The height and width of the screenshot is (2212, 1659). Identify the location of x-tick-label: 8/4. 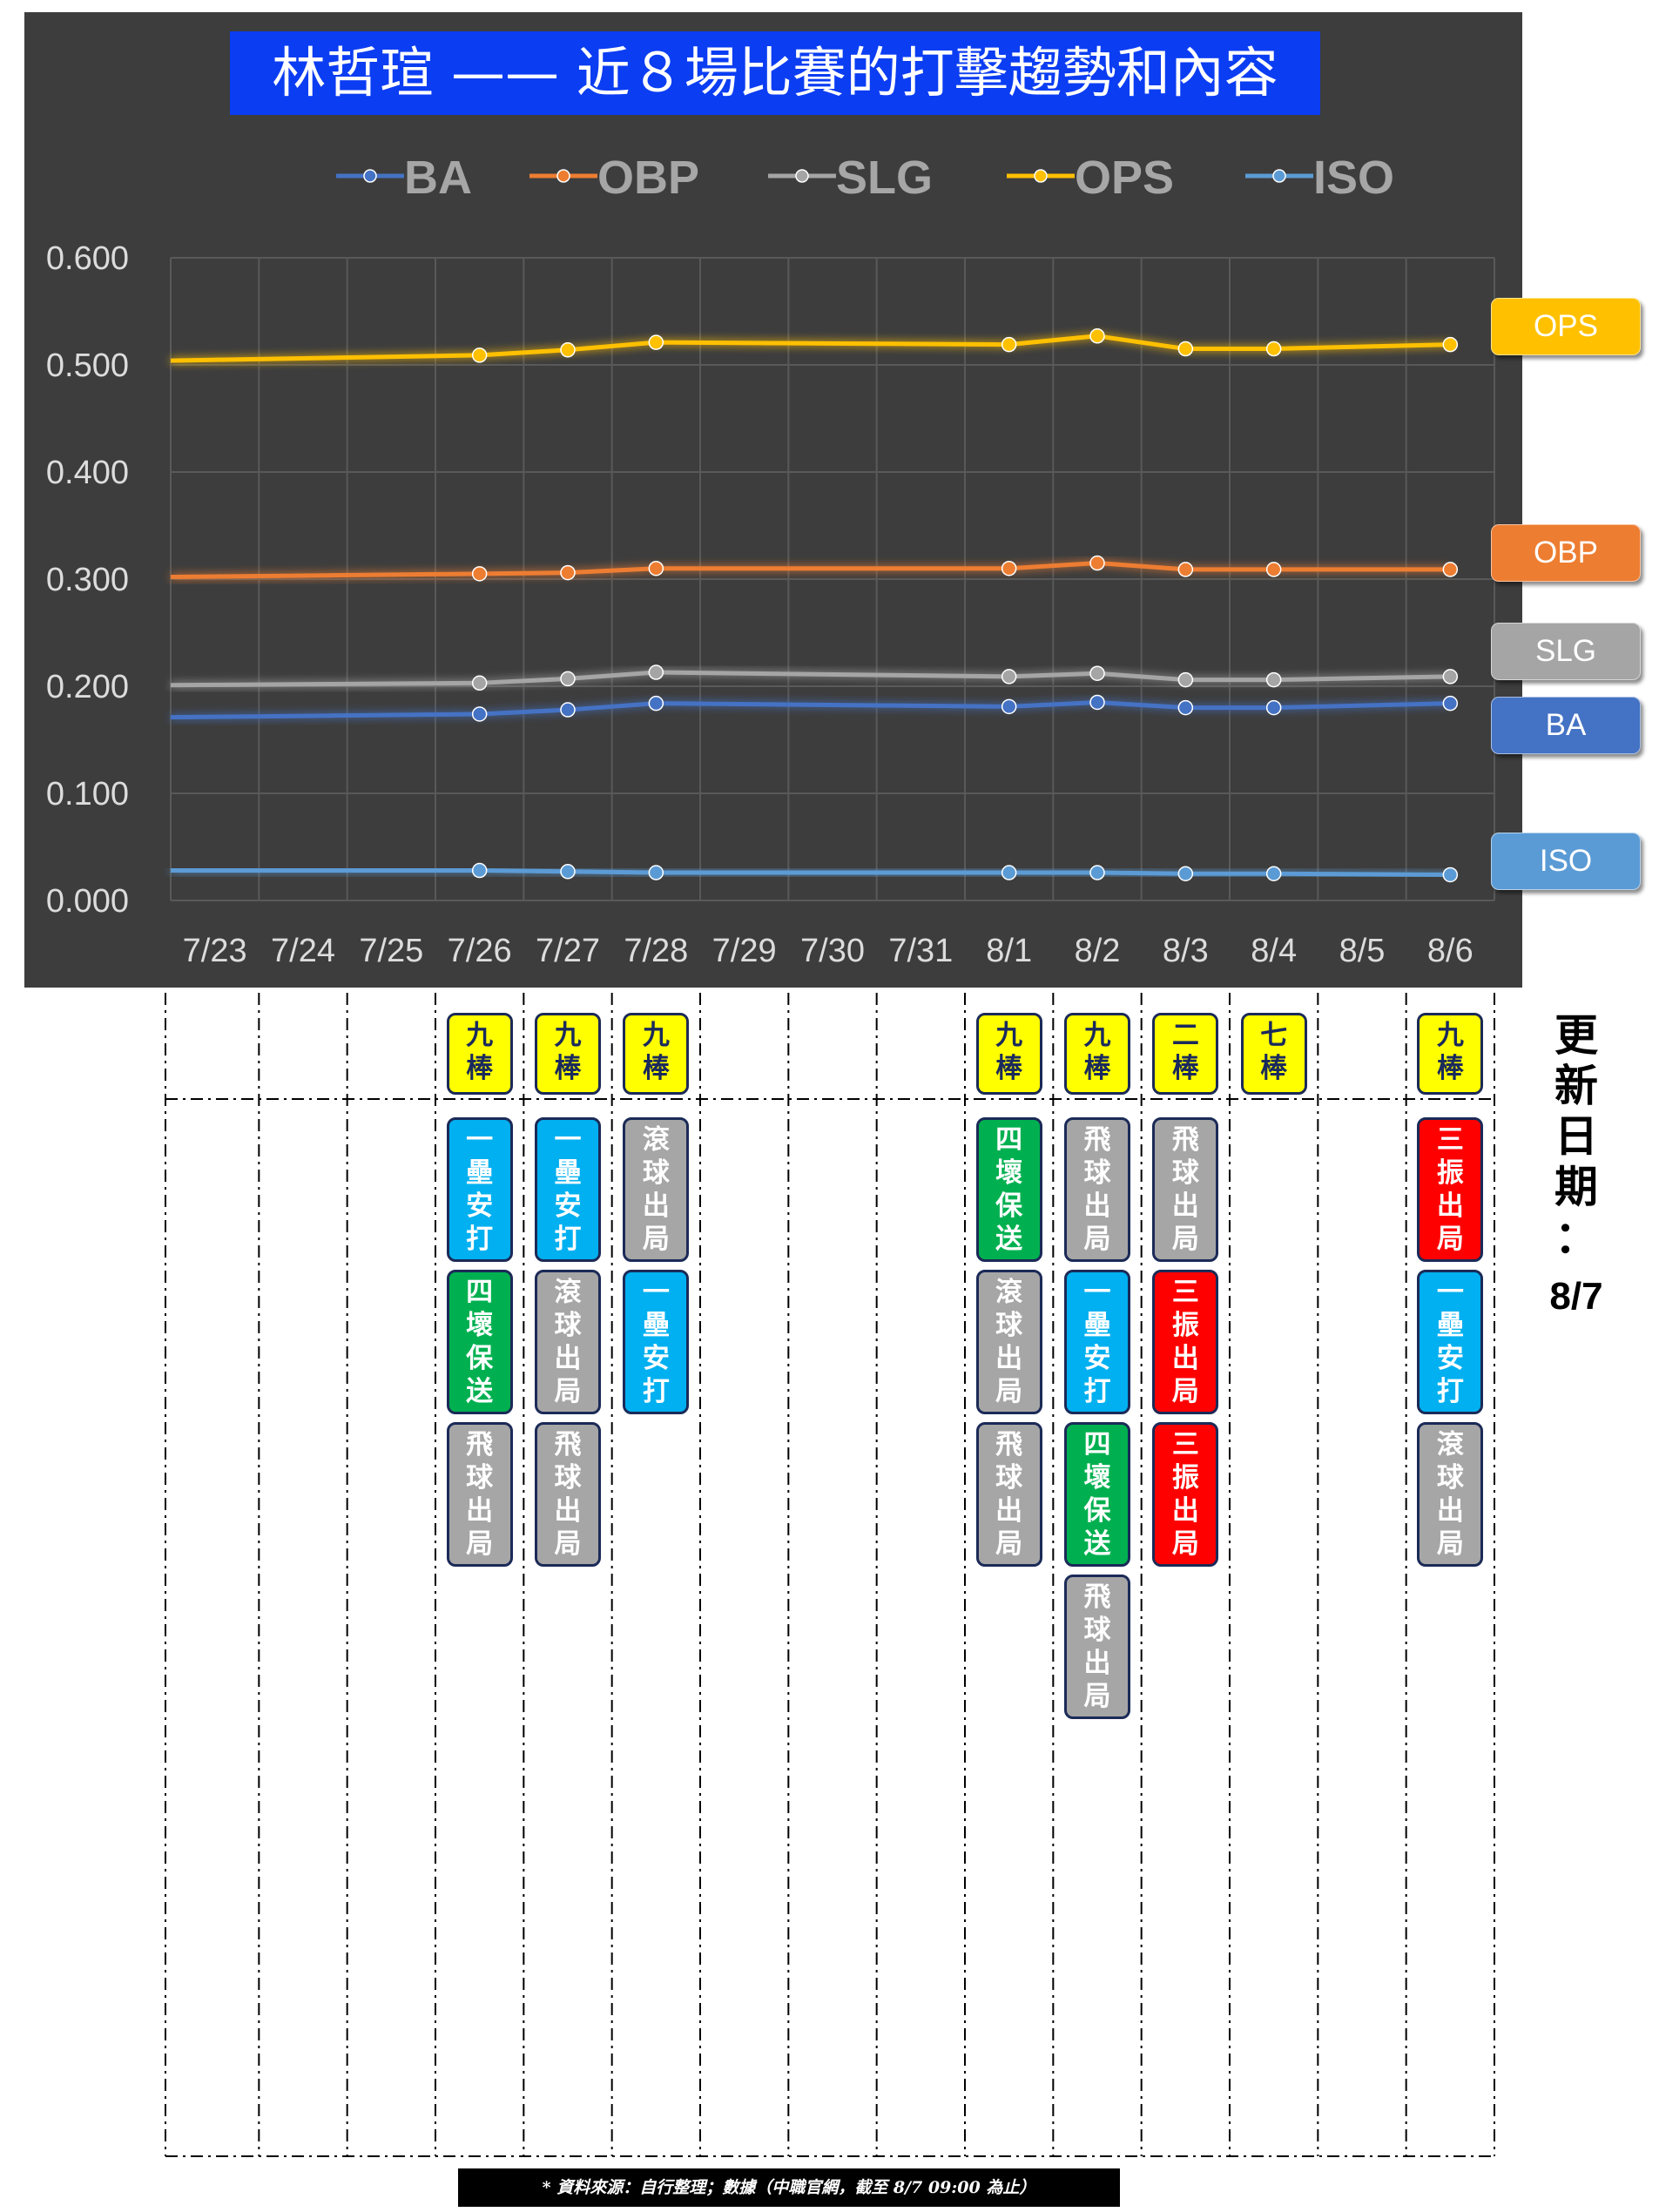
(1274, 951).